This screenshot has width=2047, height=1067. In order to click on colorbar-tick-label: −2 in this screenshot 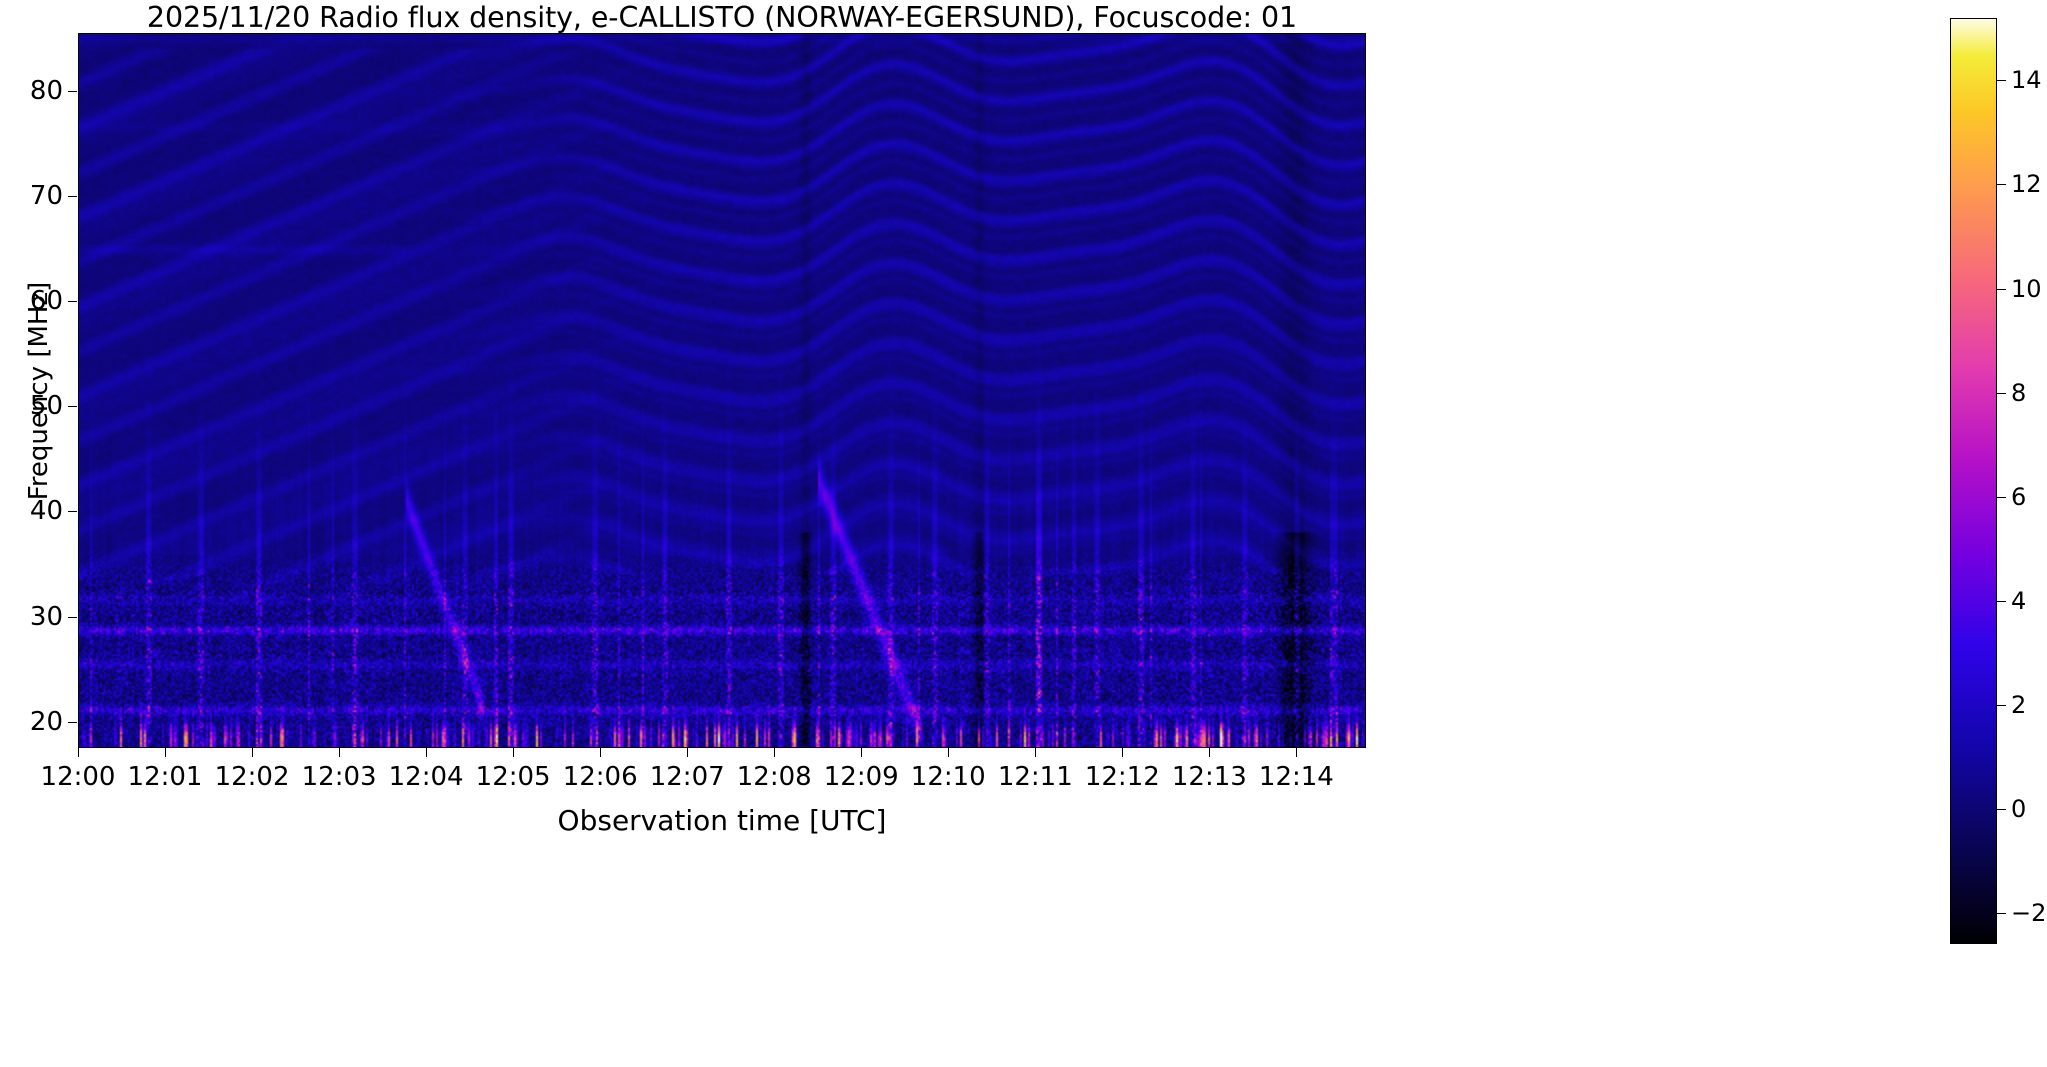, I will do `click(2029, 912)`.